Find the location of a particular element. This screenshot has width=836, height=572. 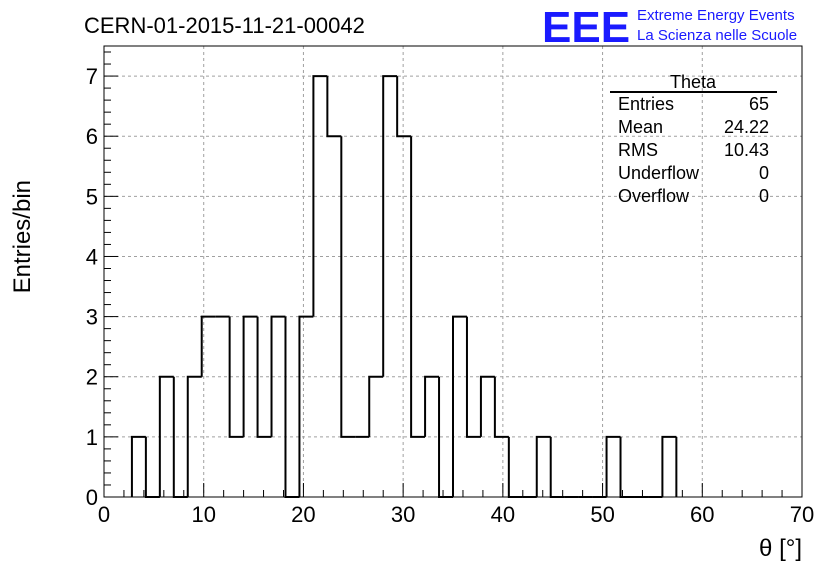

chart-title: CERN-01-2015-11-21-00042 is located at coordinates (224, 25).